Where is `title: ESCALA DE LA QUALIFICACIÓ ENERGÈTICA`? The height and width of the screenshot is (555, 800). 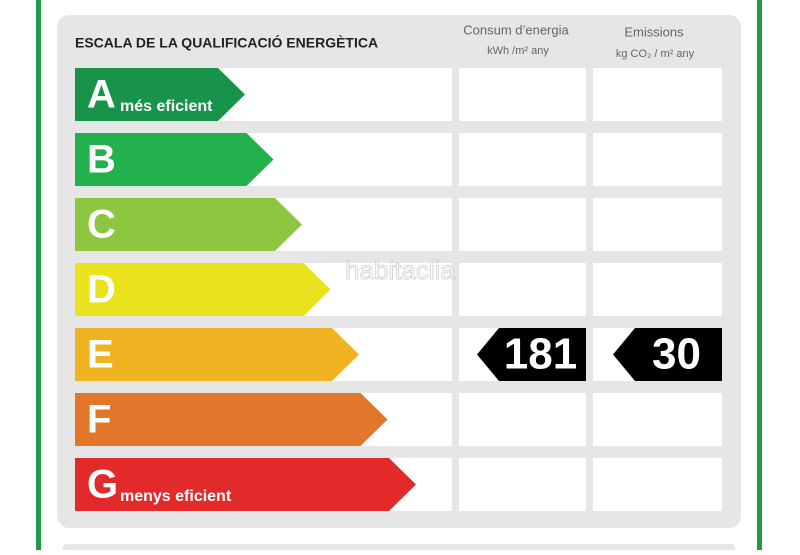 title: ESCALA DE LA QUALIFICACIÓ ENERGÈTICA is located at coordinates (226, 42).